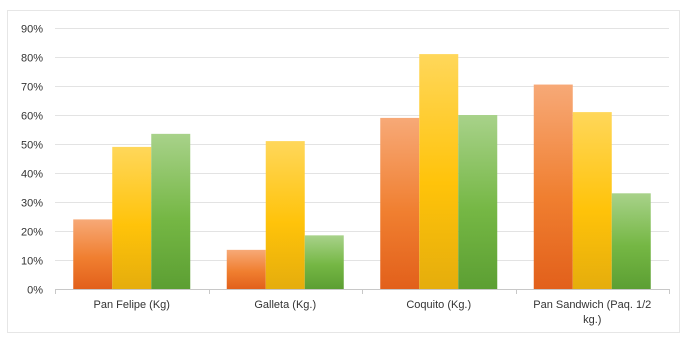 This screenshot has height=338, width=688. Describe the element at coordinates (35, 291) in the screenshot. I see `y-tick-label: 0%` at that location.